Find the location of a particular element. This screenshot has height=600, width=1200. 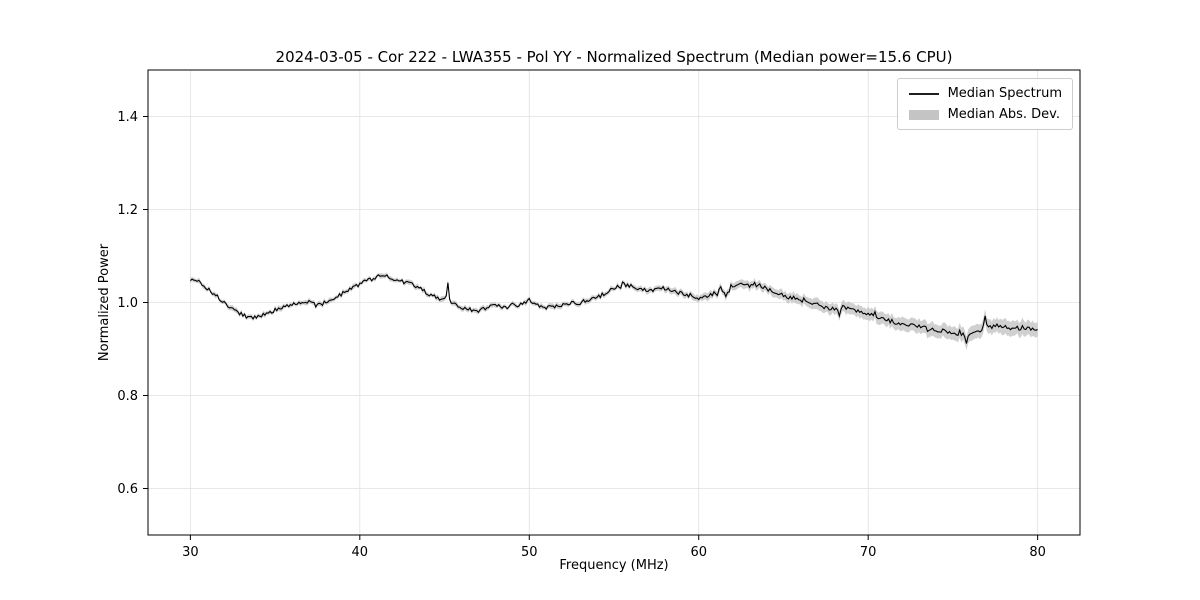

legend-label-median-spectrum: Median Spectrum is located at coordinates (1004, 93).